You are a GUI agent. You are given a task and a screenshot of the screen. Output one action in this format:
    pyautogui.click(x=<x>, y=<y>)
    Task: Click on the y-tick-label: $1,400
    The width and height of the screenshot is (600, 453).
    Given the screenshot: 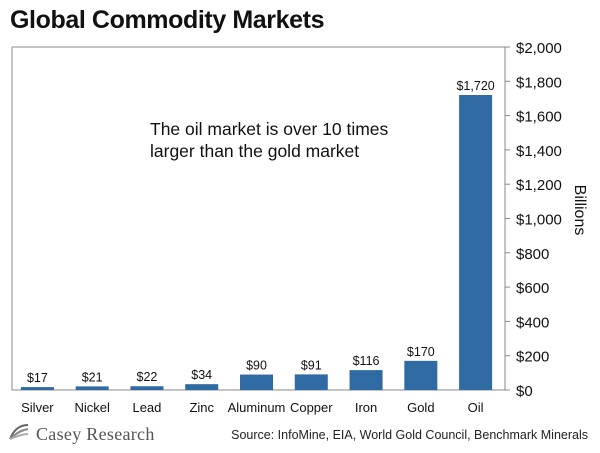 What is the action you would take?
    pyautogui.click(x=539, y=151)
    